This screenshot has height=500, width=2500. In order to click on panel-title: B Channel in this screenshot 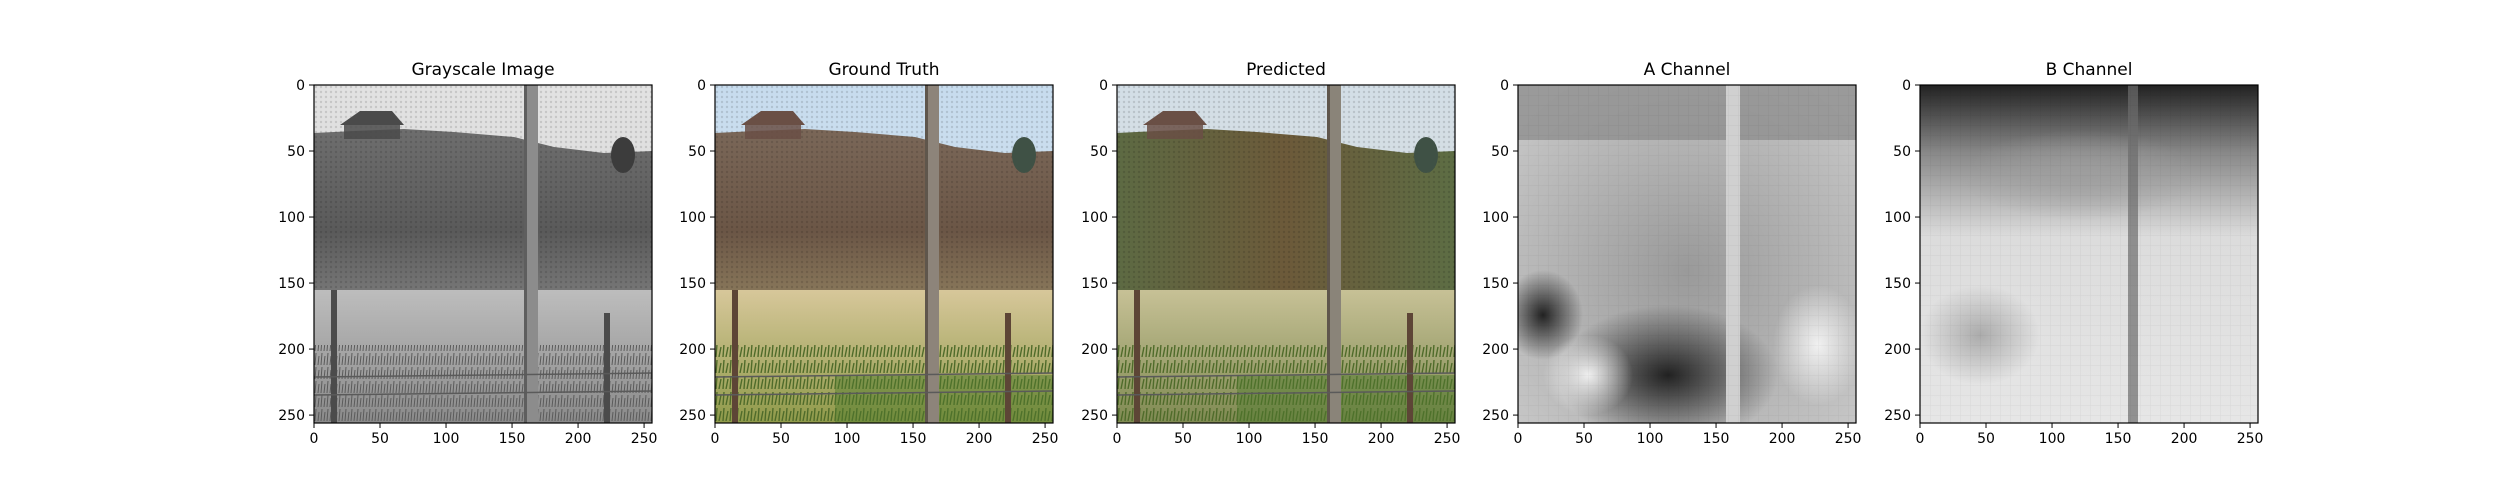, I will do `click(2089, 70)`.